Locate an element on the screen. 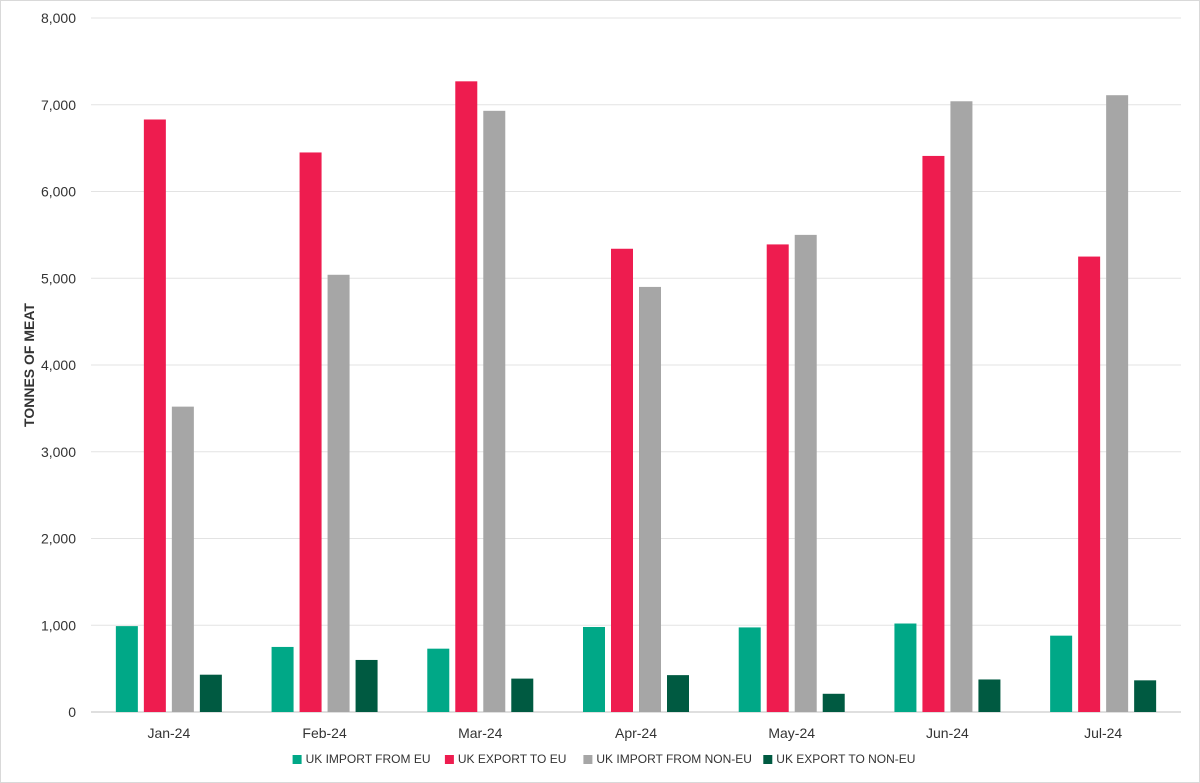  y-tick-label: 3,000 is located at coordinates (58, 452).